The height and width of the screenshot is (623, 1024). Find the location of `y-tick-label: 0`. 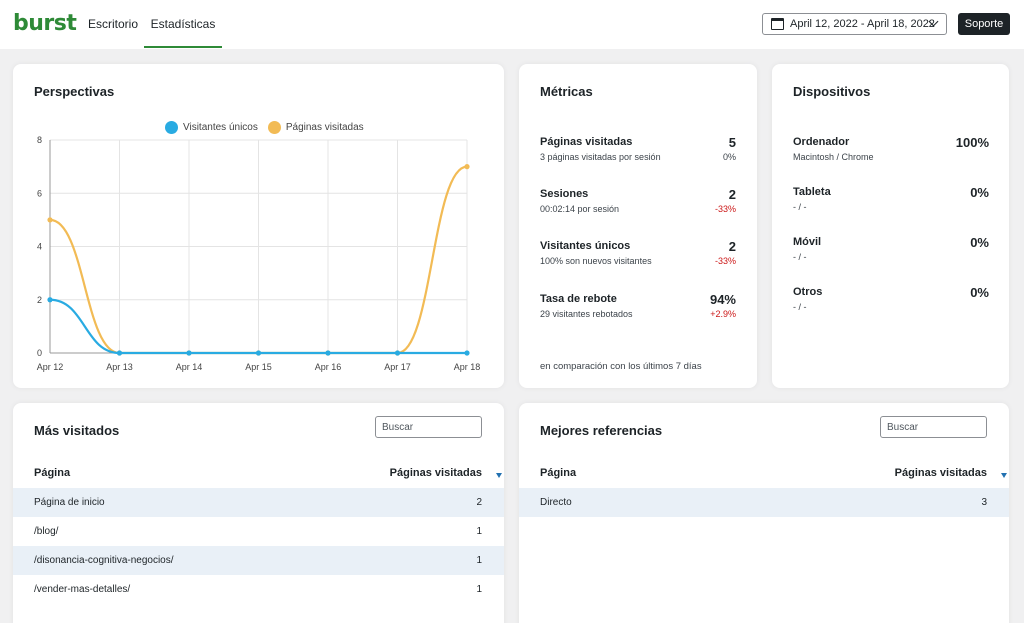

y-tick-label: 0 is located at coordinates (39, 353).